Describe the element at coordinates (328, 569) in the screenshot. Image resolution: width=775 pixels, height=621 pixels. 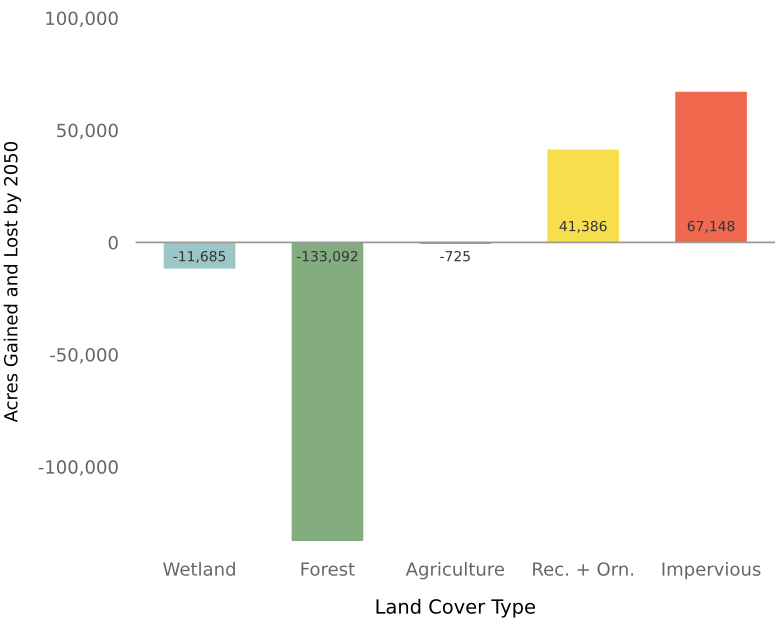
I see `x-tick-label: Forest` at that location.